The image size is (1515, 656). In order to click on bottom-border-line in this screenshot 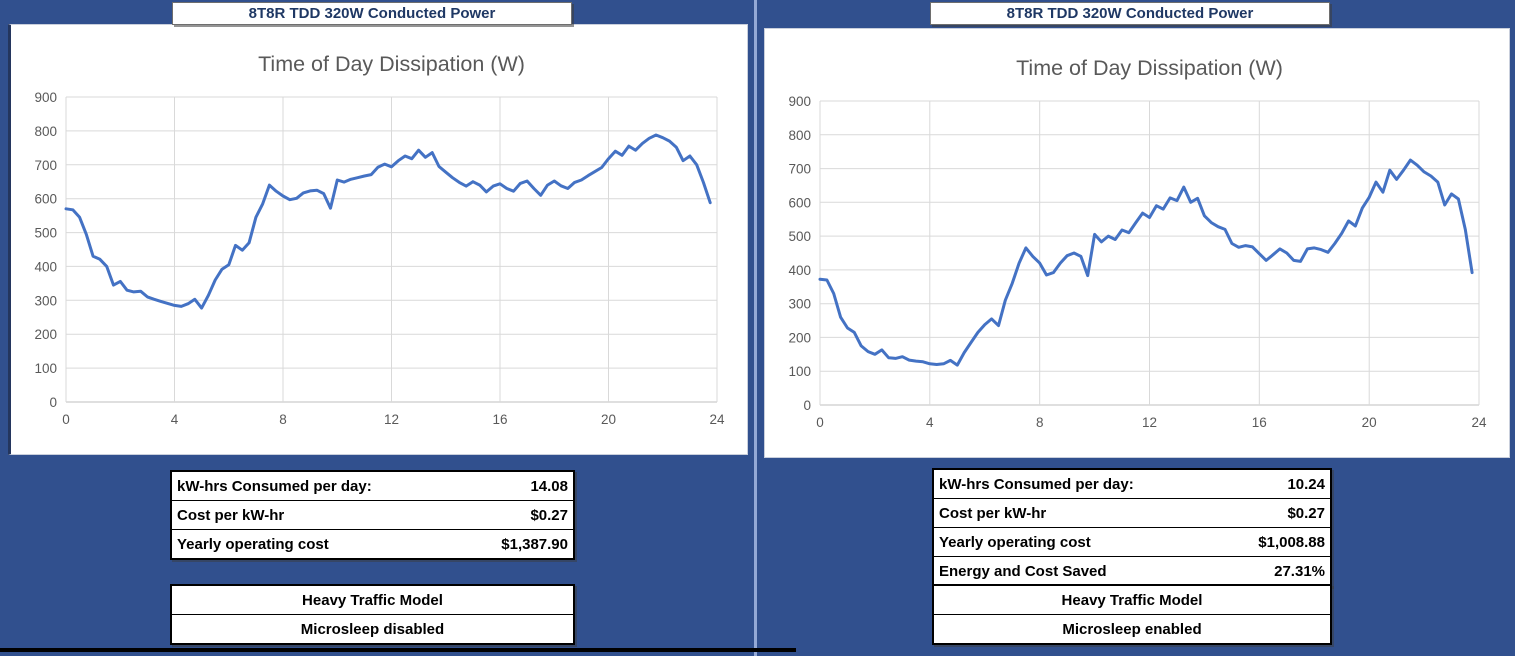, I will do `click(398, 650)`.